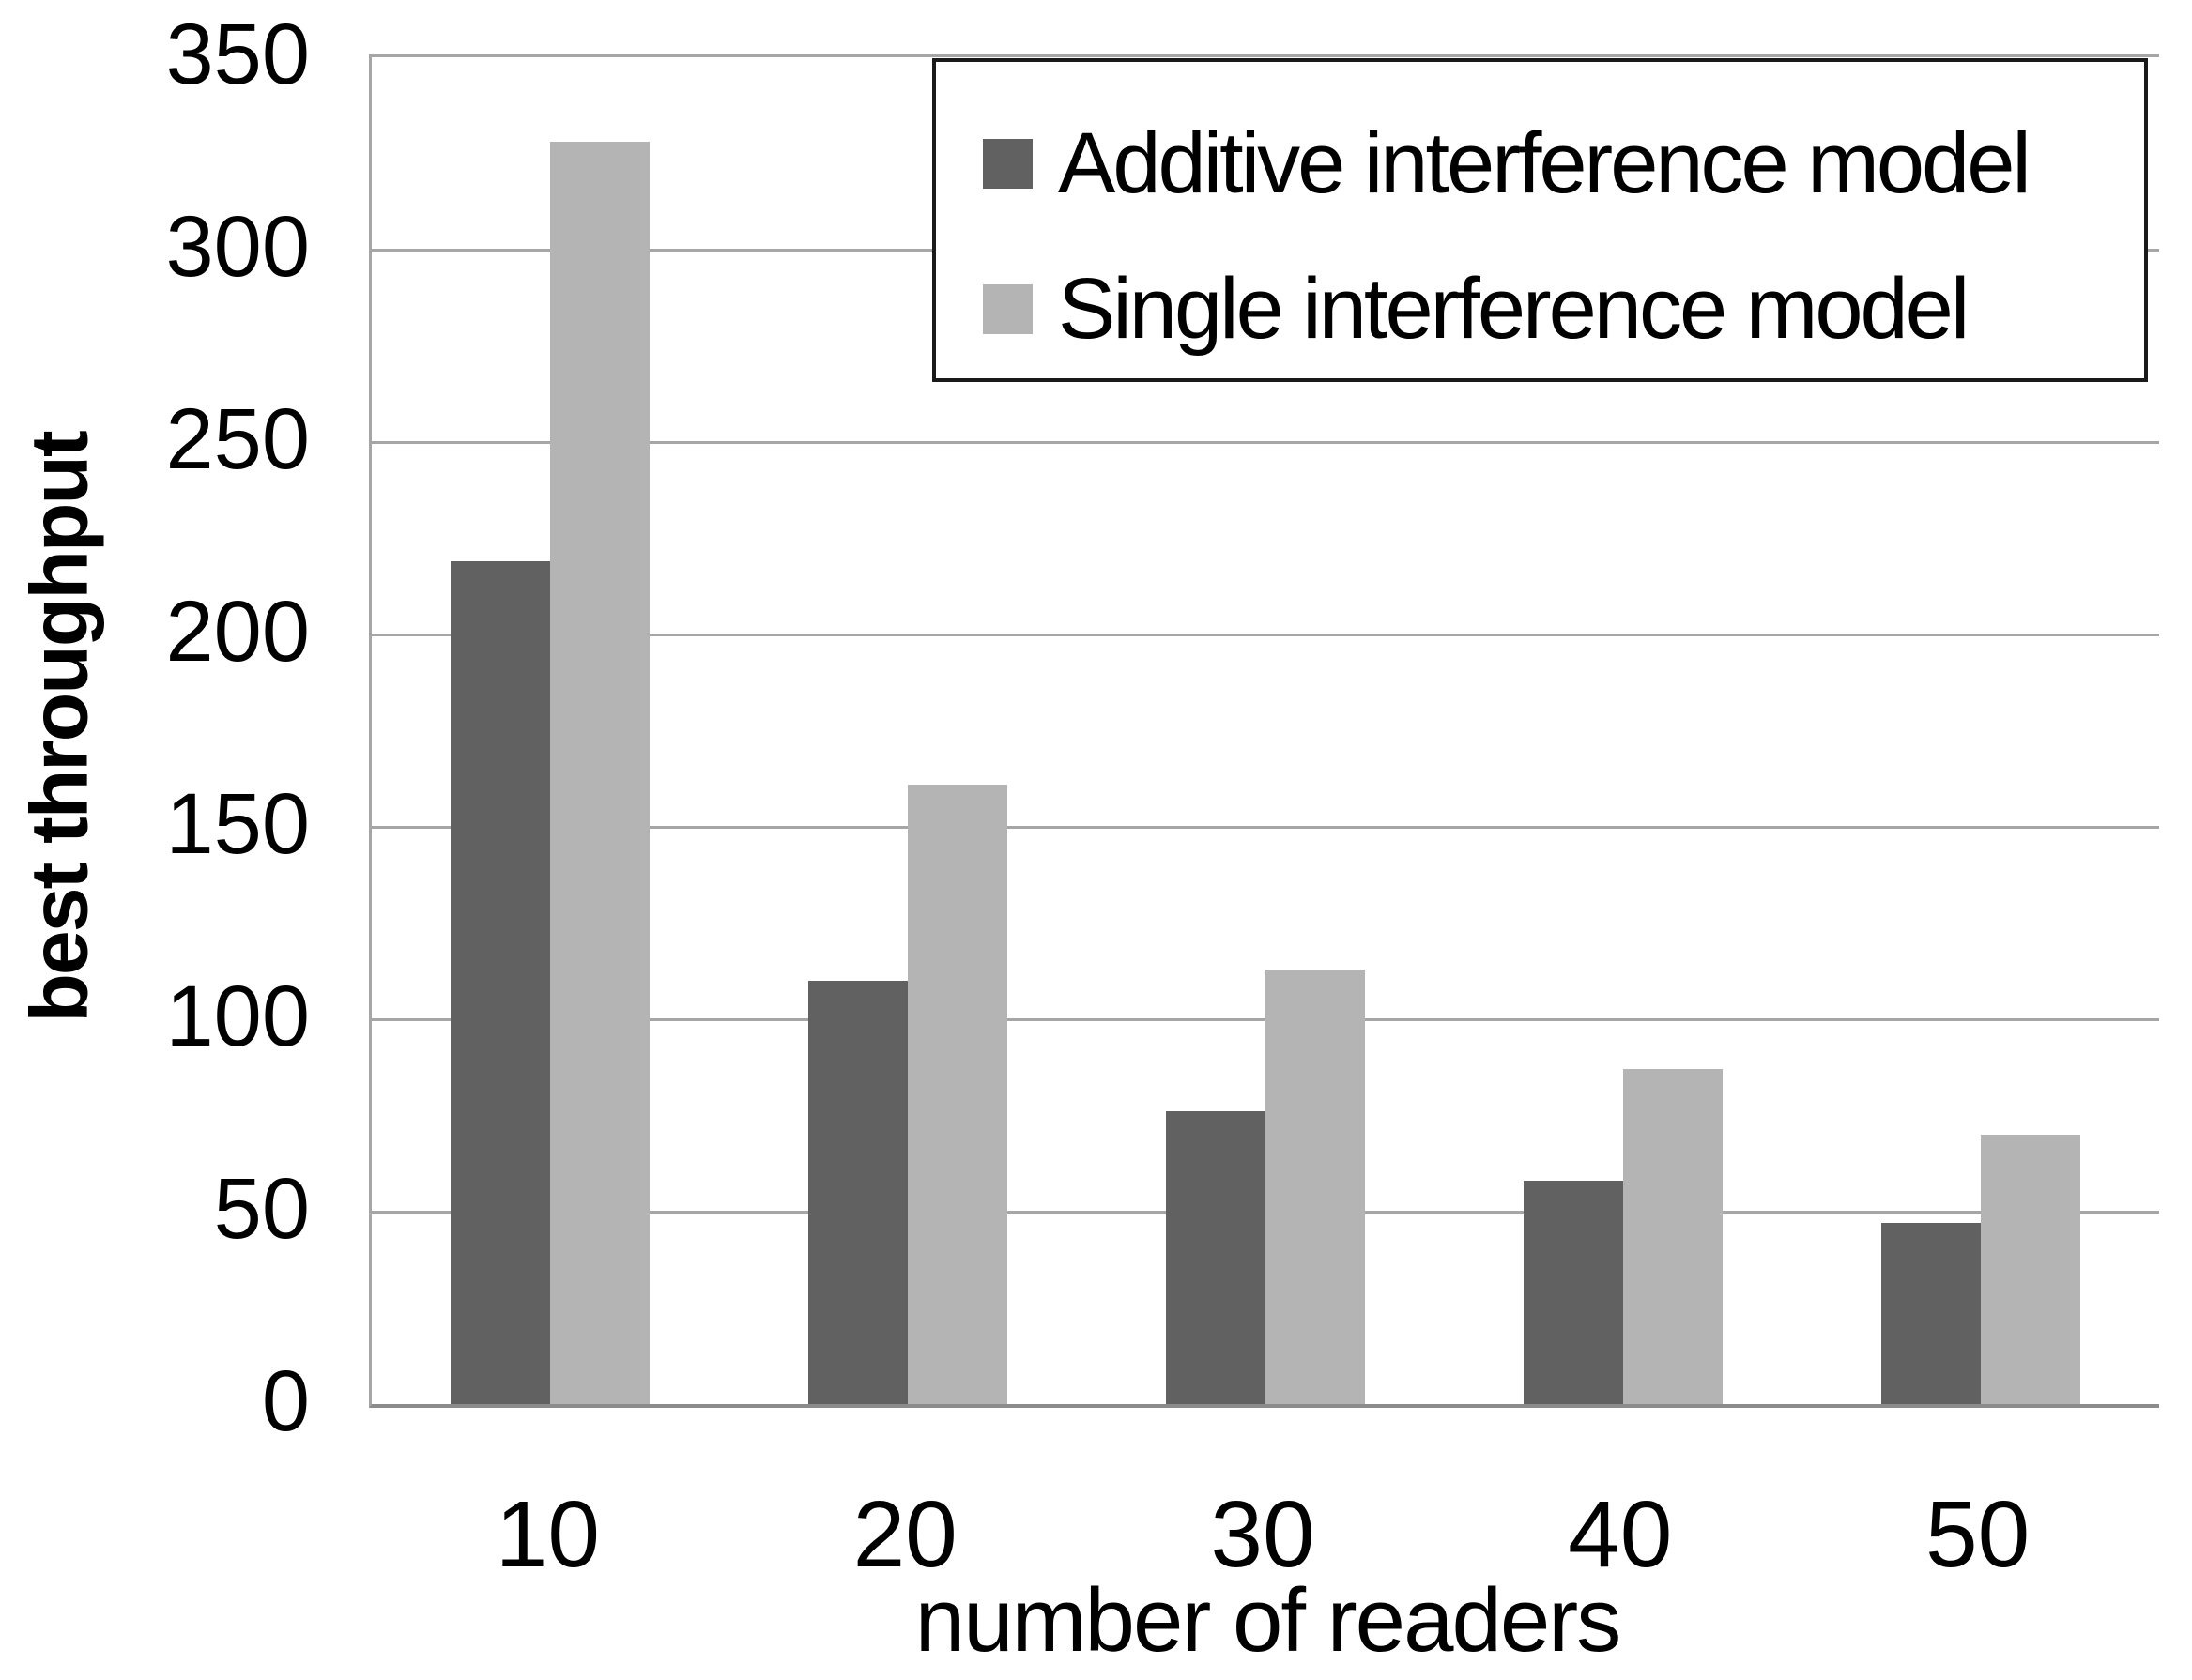 This screenshot has height=1680, width=2192. What do you see at coordinates (1620, 1534) in the screenshot?
I see `x-tick-label: 40` at bounding box center [1620, 1534].